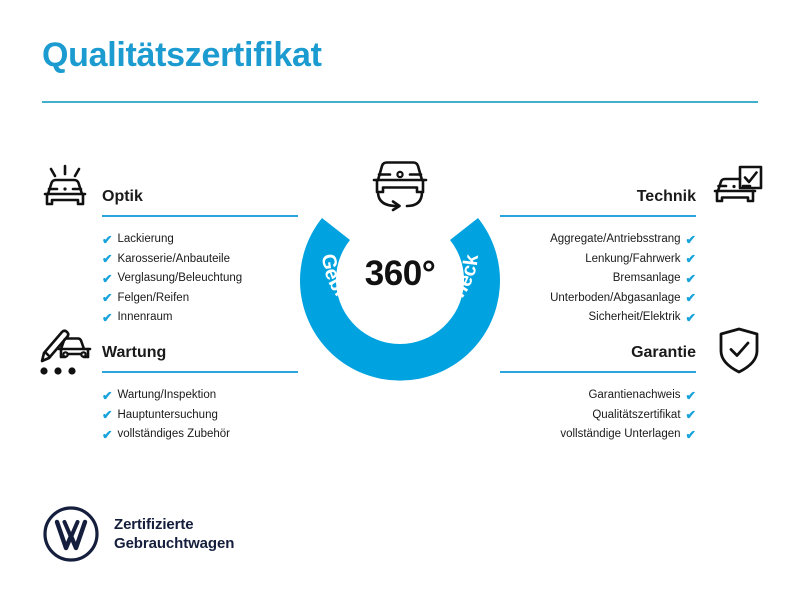 This screenshot has height=600, width=800. I want to click on vw-certified-line2: Gebrauchtwagen, so click(174, 543).